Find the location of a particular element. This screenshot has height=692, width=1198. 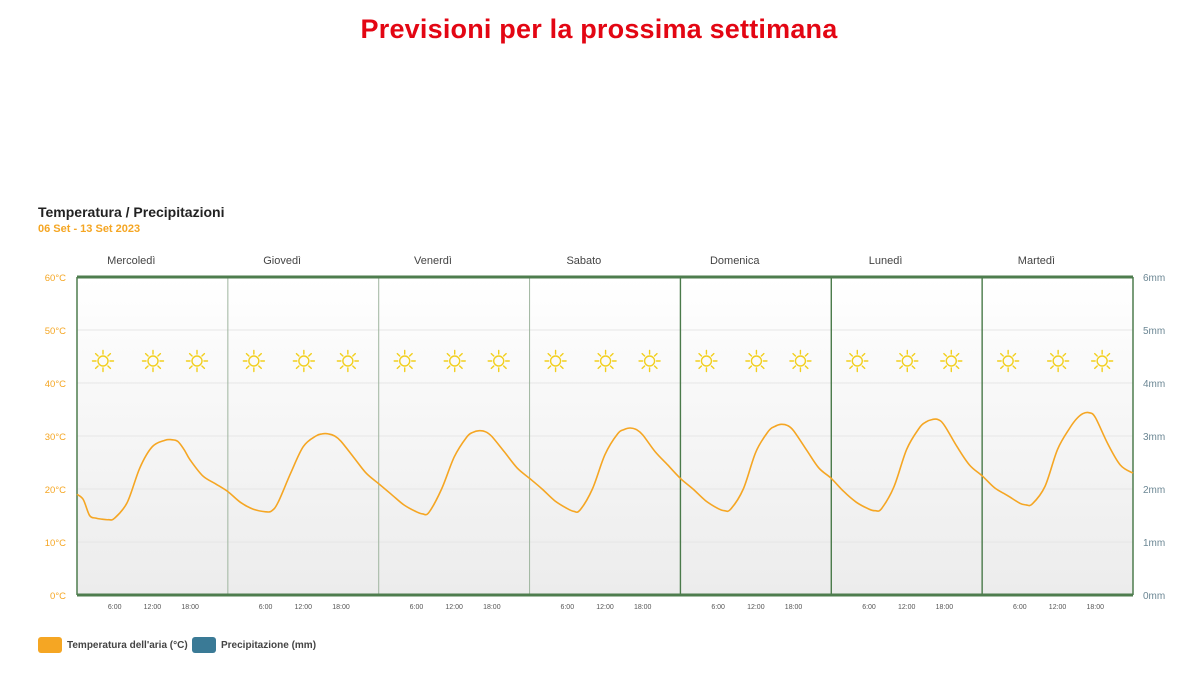

y-left-tick-label: 10°C is located at coordinates (55, 543).